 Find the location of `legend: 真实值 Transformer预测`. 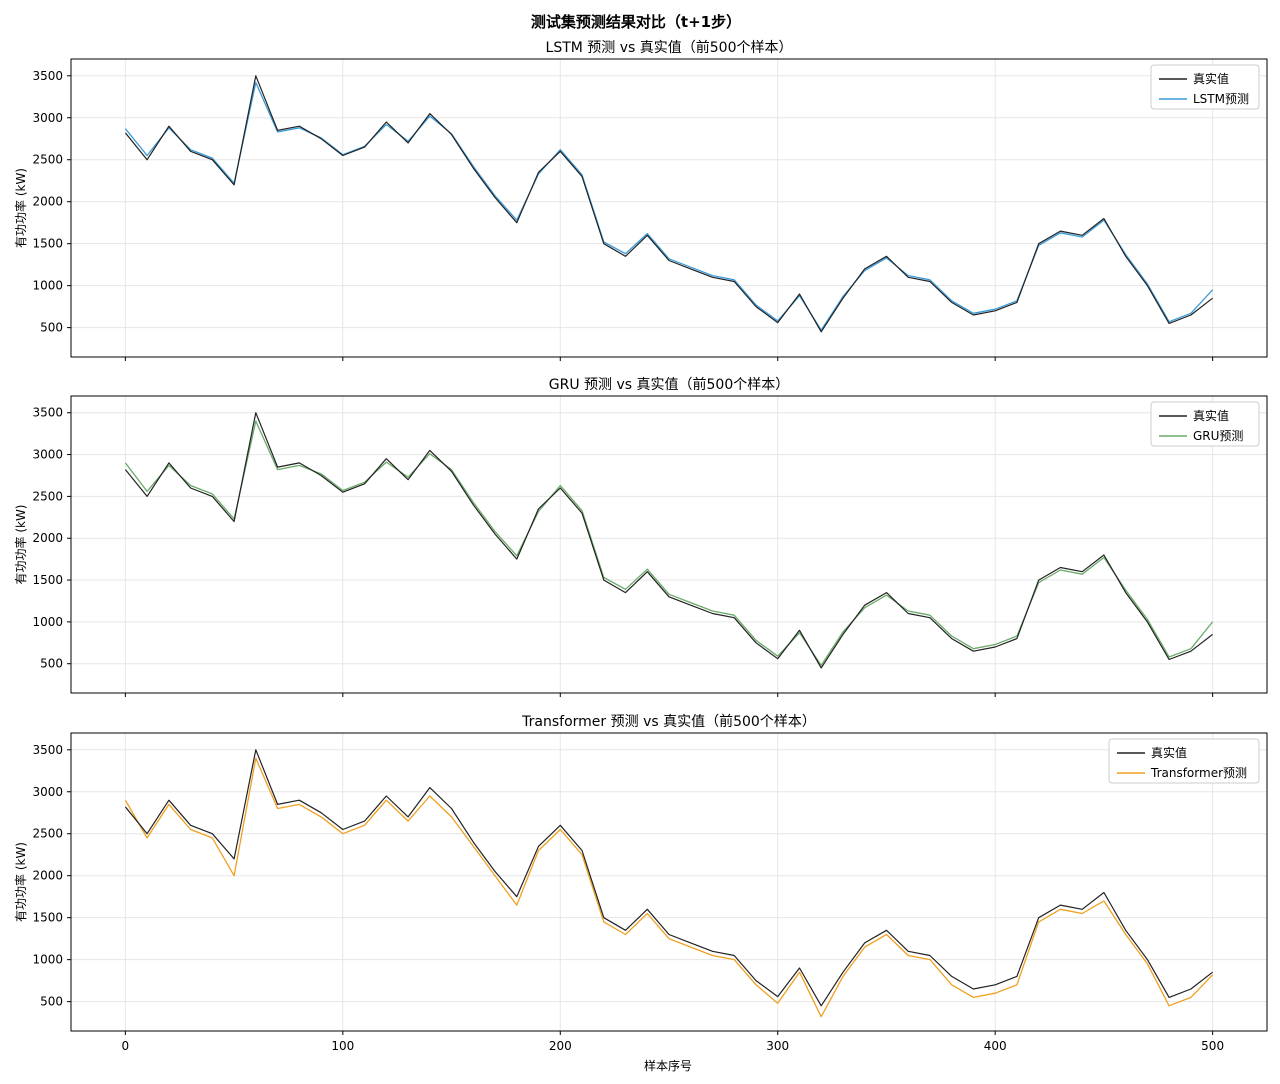

legend: 真实值 Transformer预测 is located at coordinates (1184, 761).